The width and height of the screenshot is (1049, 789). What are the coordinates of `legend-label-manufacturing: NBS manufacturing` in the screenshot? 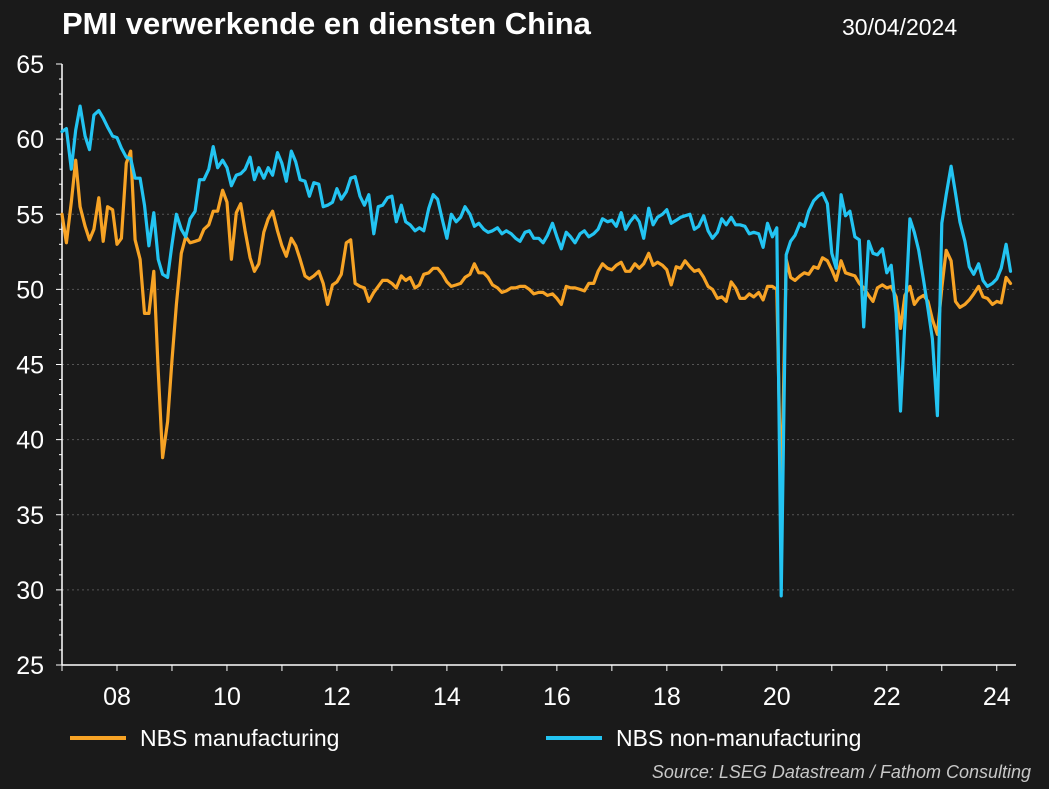 It's located at (240, 738).